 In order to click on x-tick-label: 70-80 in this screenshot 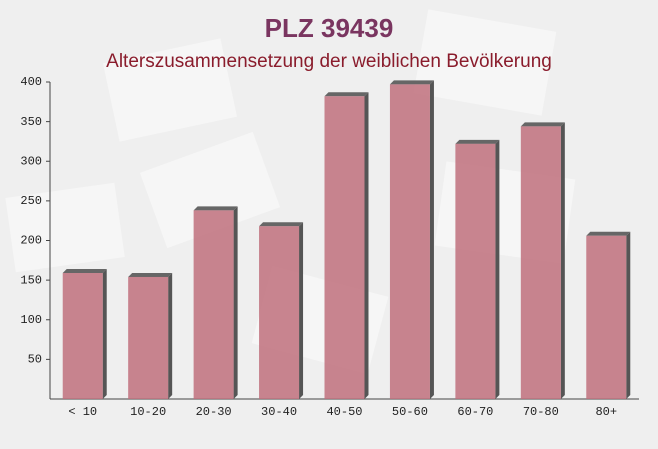, I will do `click(541, 412)`.